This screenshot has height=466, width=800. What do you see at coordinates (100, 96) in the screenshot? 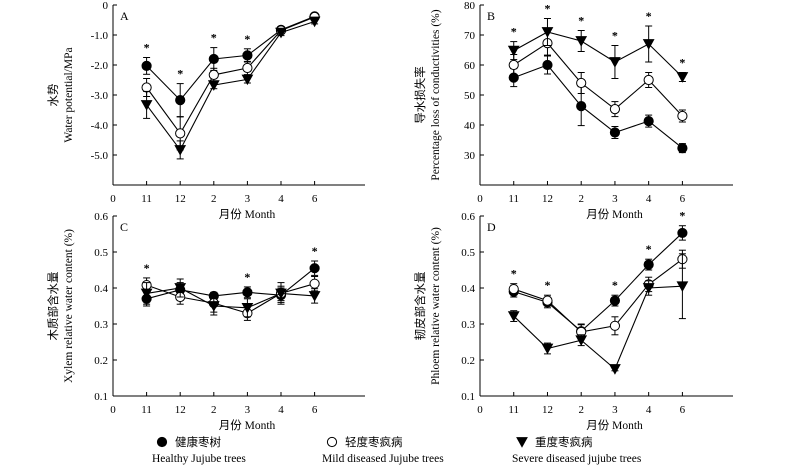
I see `y-tick-label: -3.0` at bounding box center [100, 96].